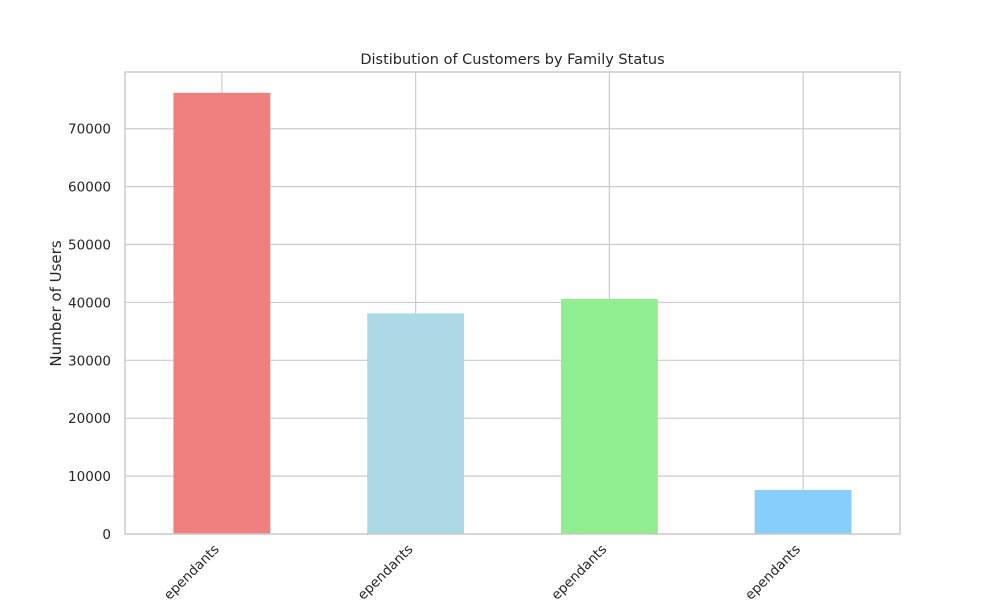  Describe the element at coordinates (482, 571) in the screenshot. I see `x-tick-labels: ependants ependants ependants ependants` at that location.